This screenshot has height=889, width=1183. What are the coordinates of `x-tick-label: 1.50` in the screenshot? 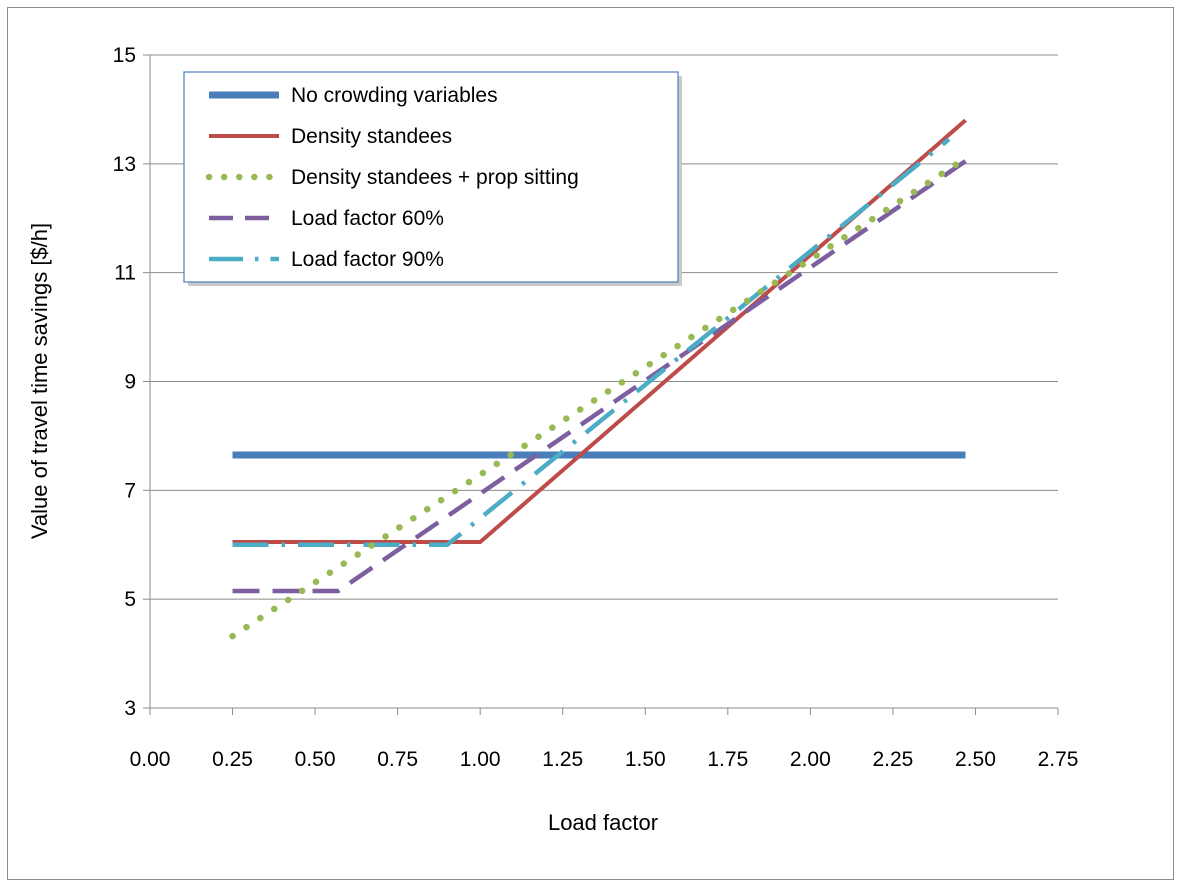 It's located at (645, 759).